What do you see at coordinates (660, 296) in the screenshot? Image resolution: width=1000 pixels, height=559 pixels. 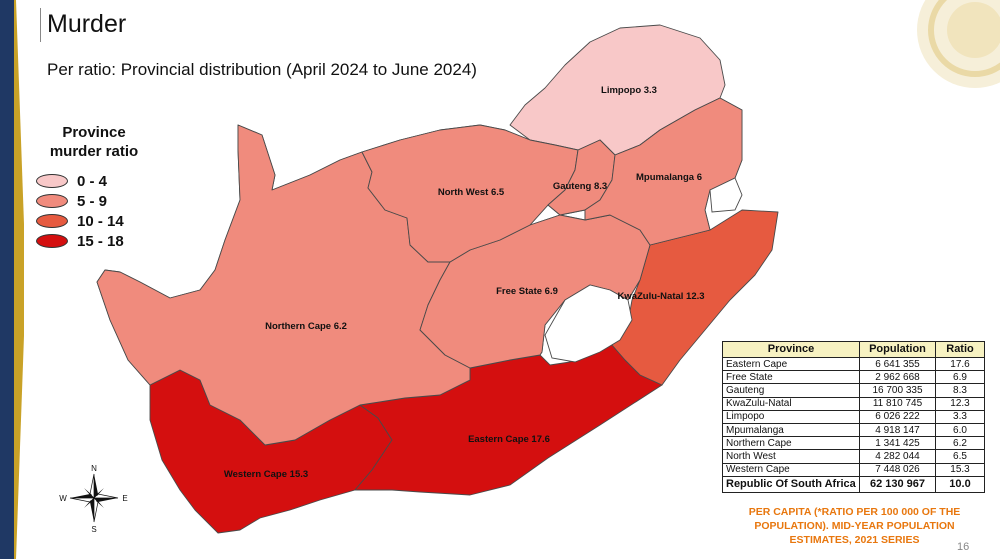 I see `label-kwazulu-natal: KwaZulu-Natal 12.3` at bounding box center [660, 296].